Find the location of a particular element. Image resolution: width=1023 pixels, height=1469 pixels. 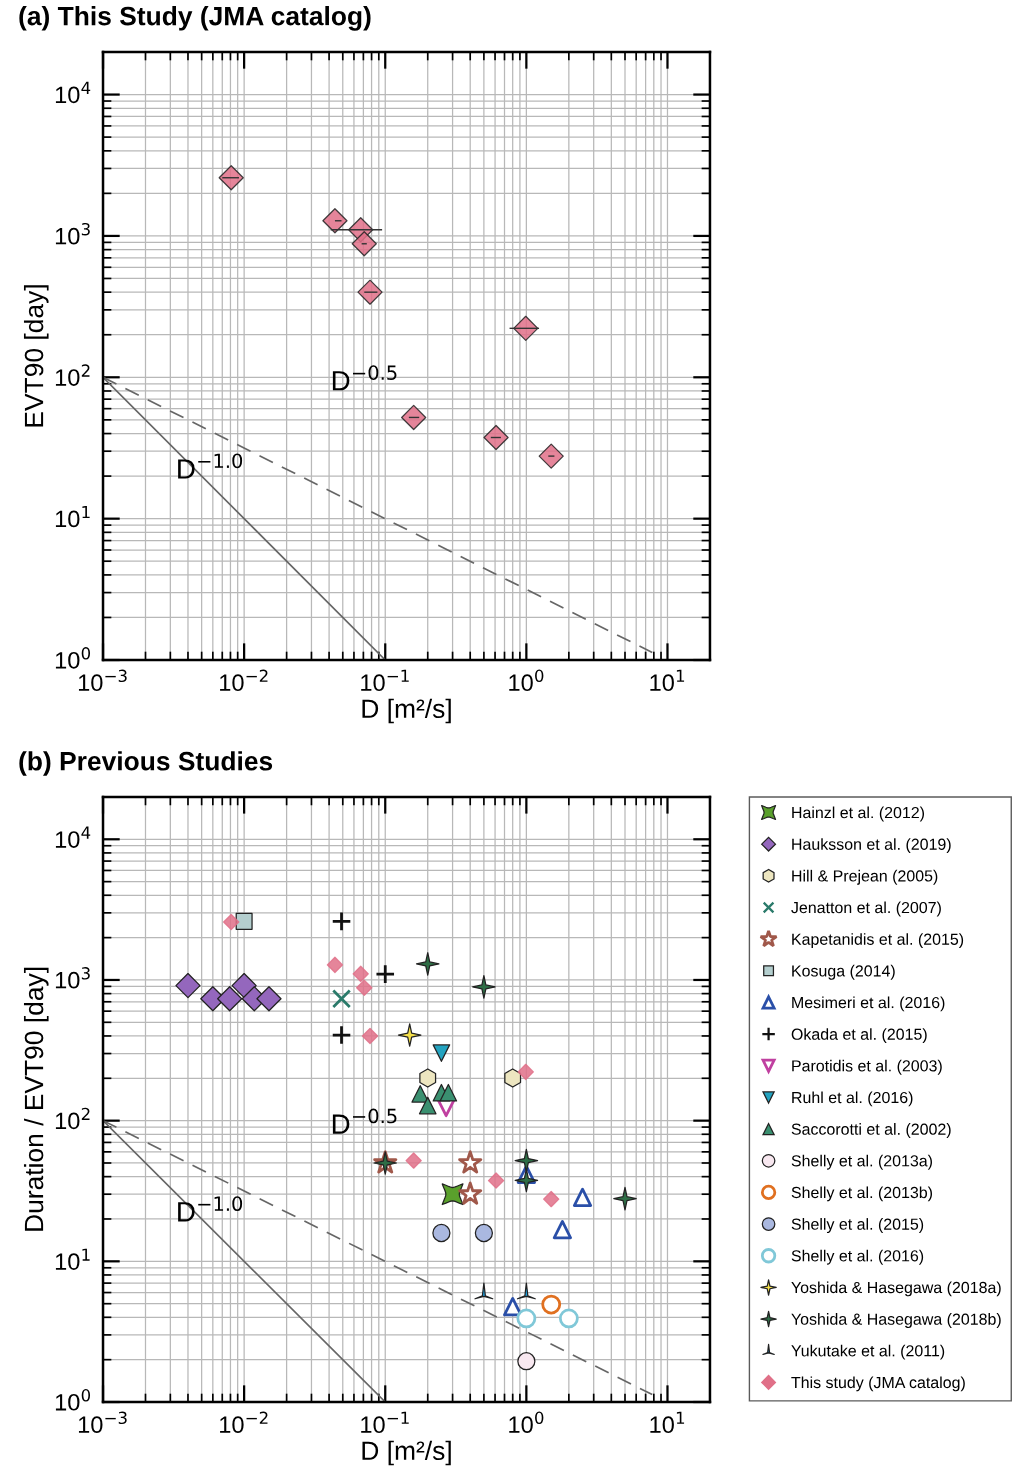

legend-label: Shelly et al. (2016) is located at coordinates (857, 1257).